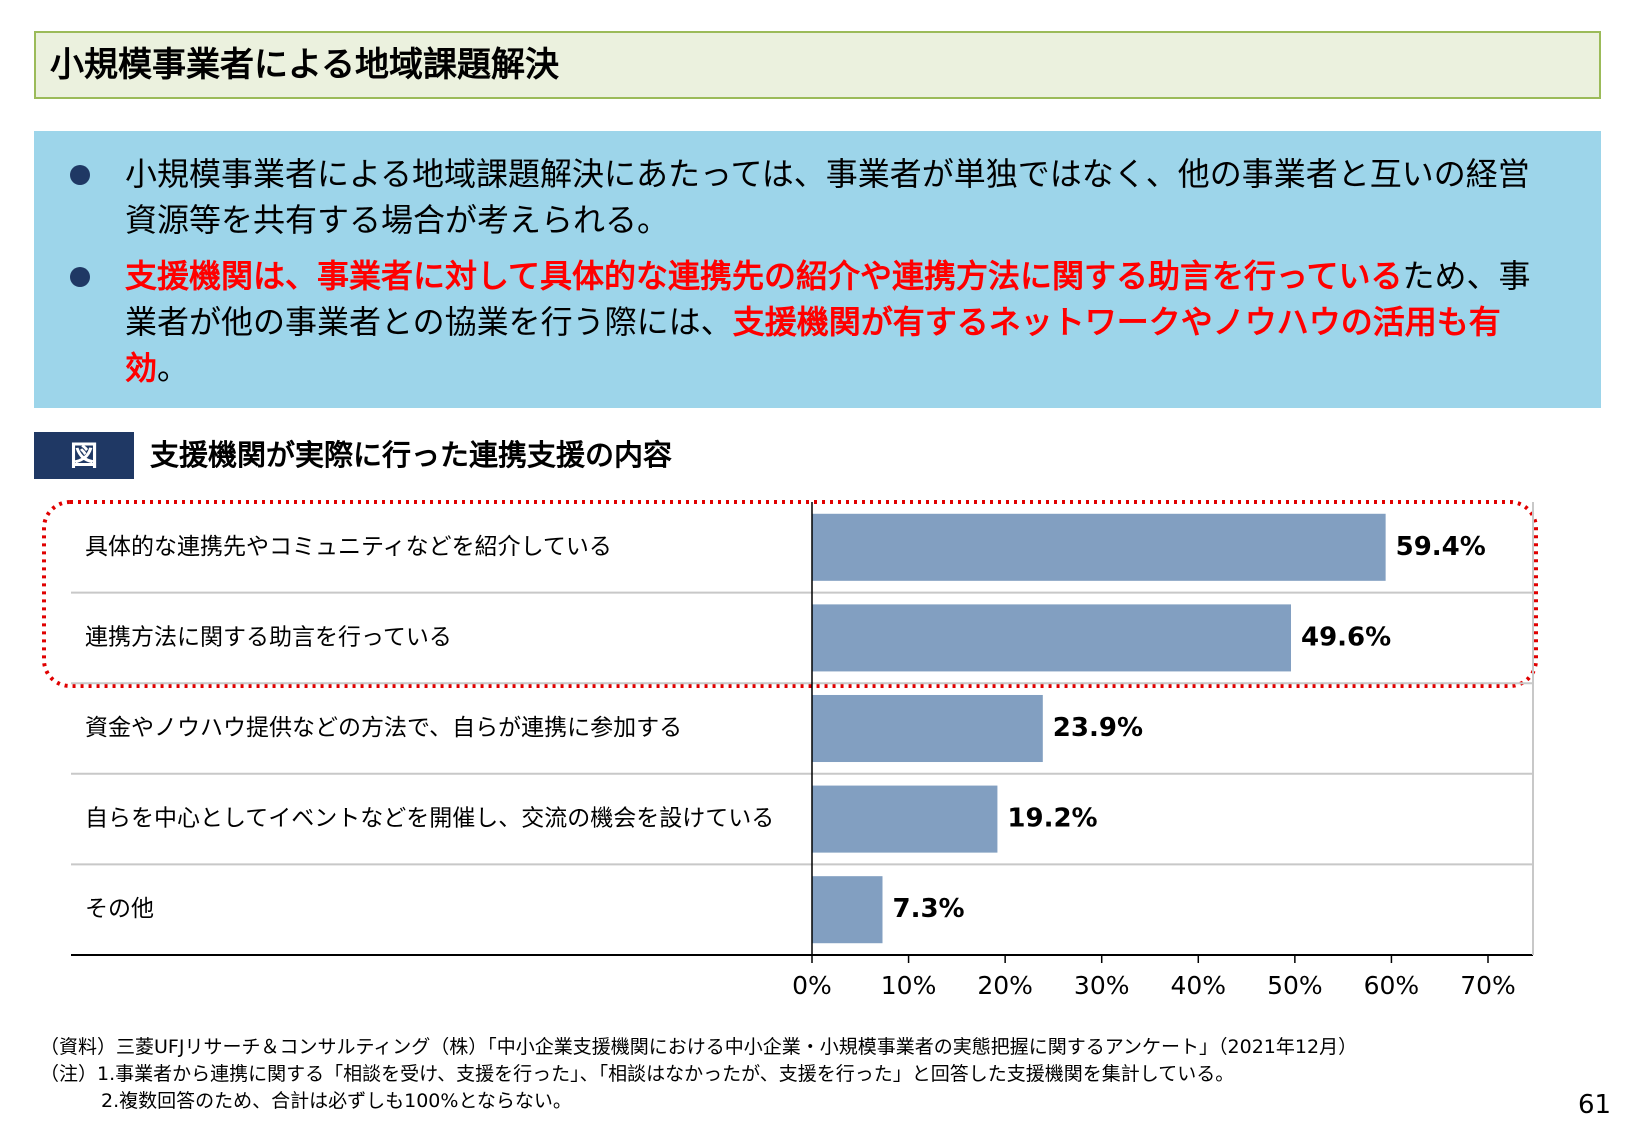 The height and width of the screenshot is (1125, 1625). Describe the element at coordinates (268, 637) in the screenshot. I see `category-label: 連携方法に関する助言を行っている` at that location.